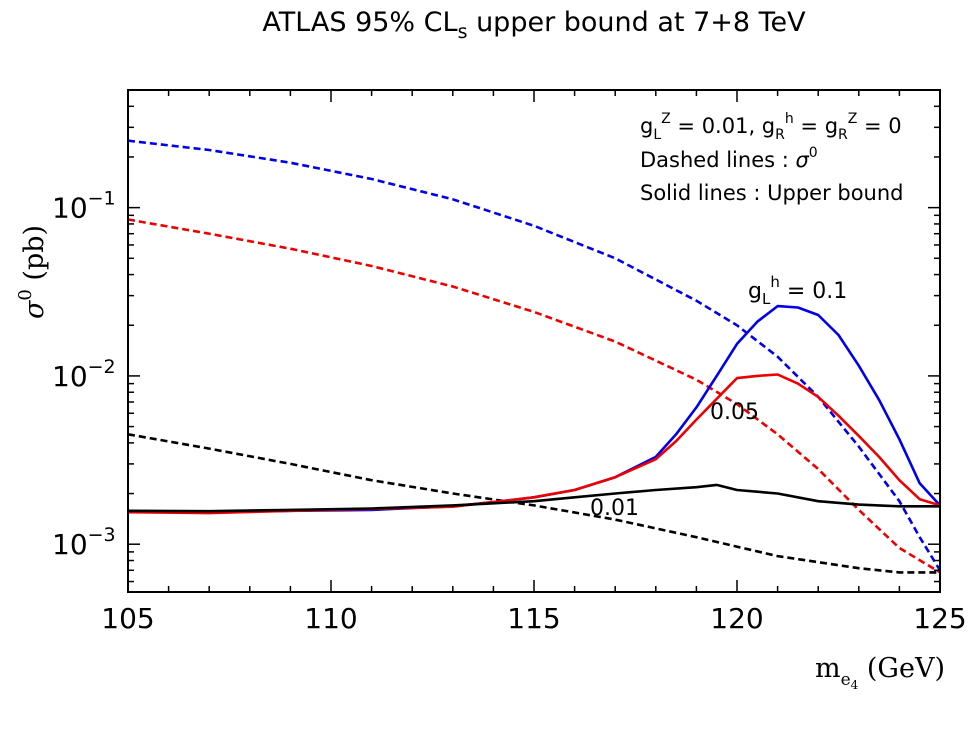 Image resolution: width=972 pixels, height=737 pixels. I want to click on y-axis-label: σ0 (pb), so click(32, 272).